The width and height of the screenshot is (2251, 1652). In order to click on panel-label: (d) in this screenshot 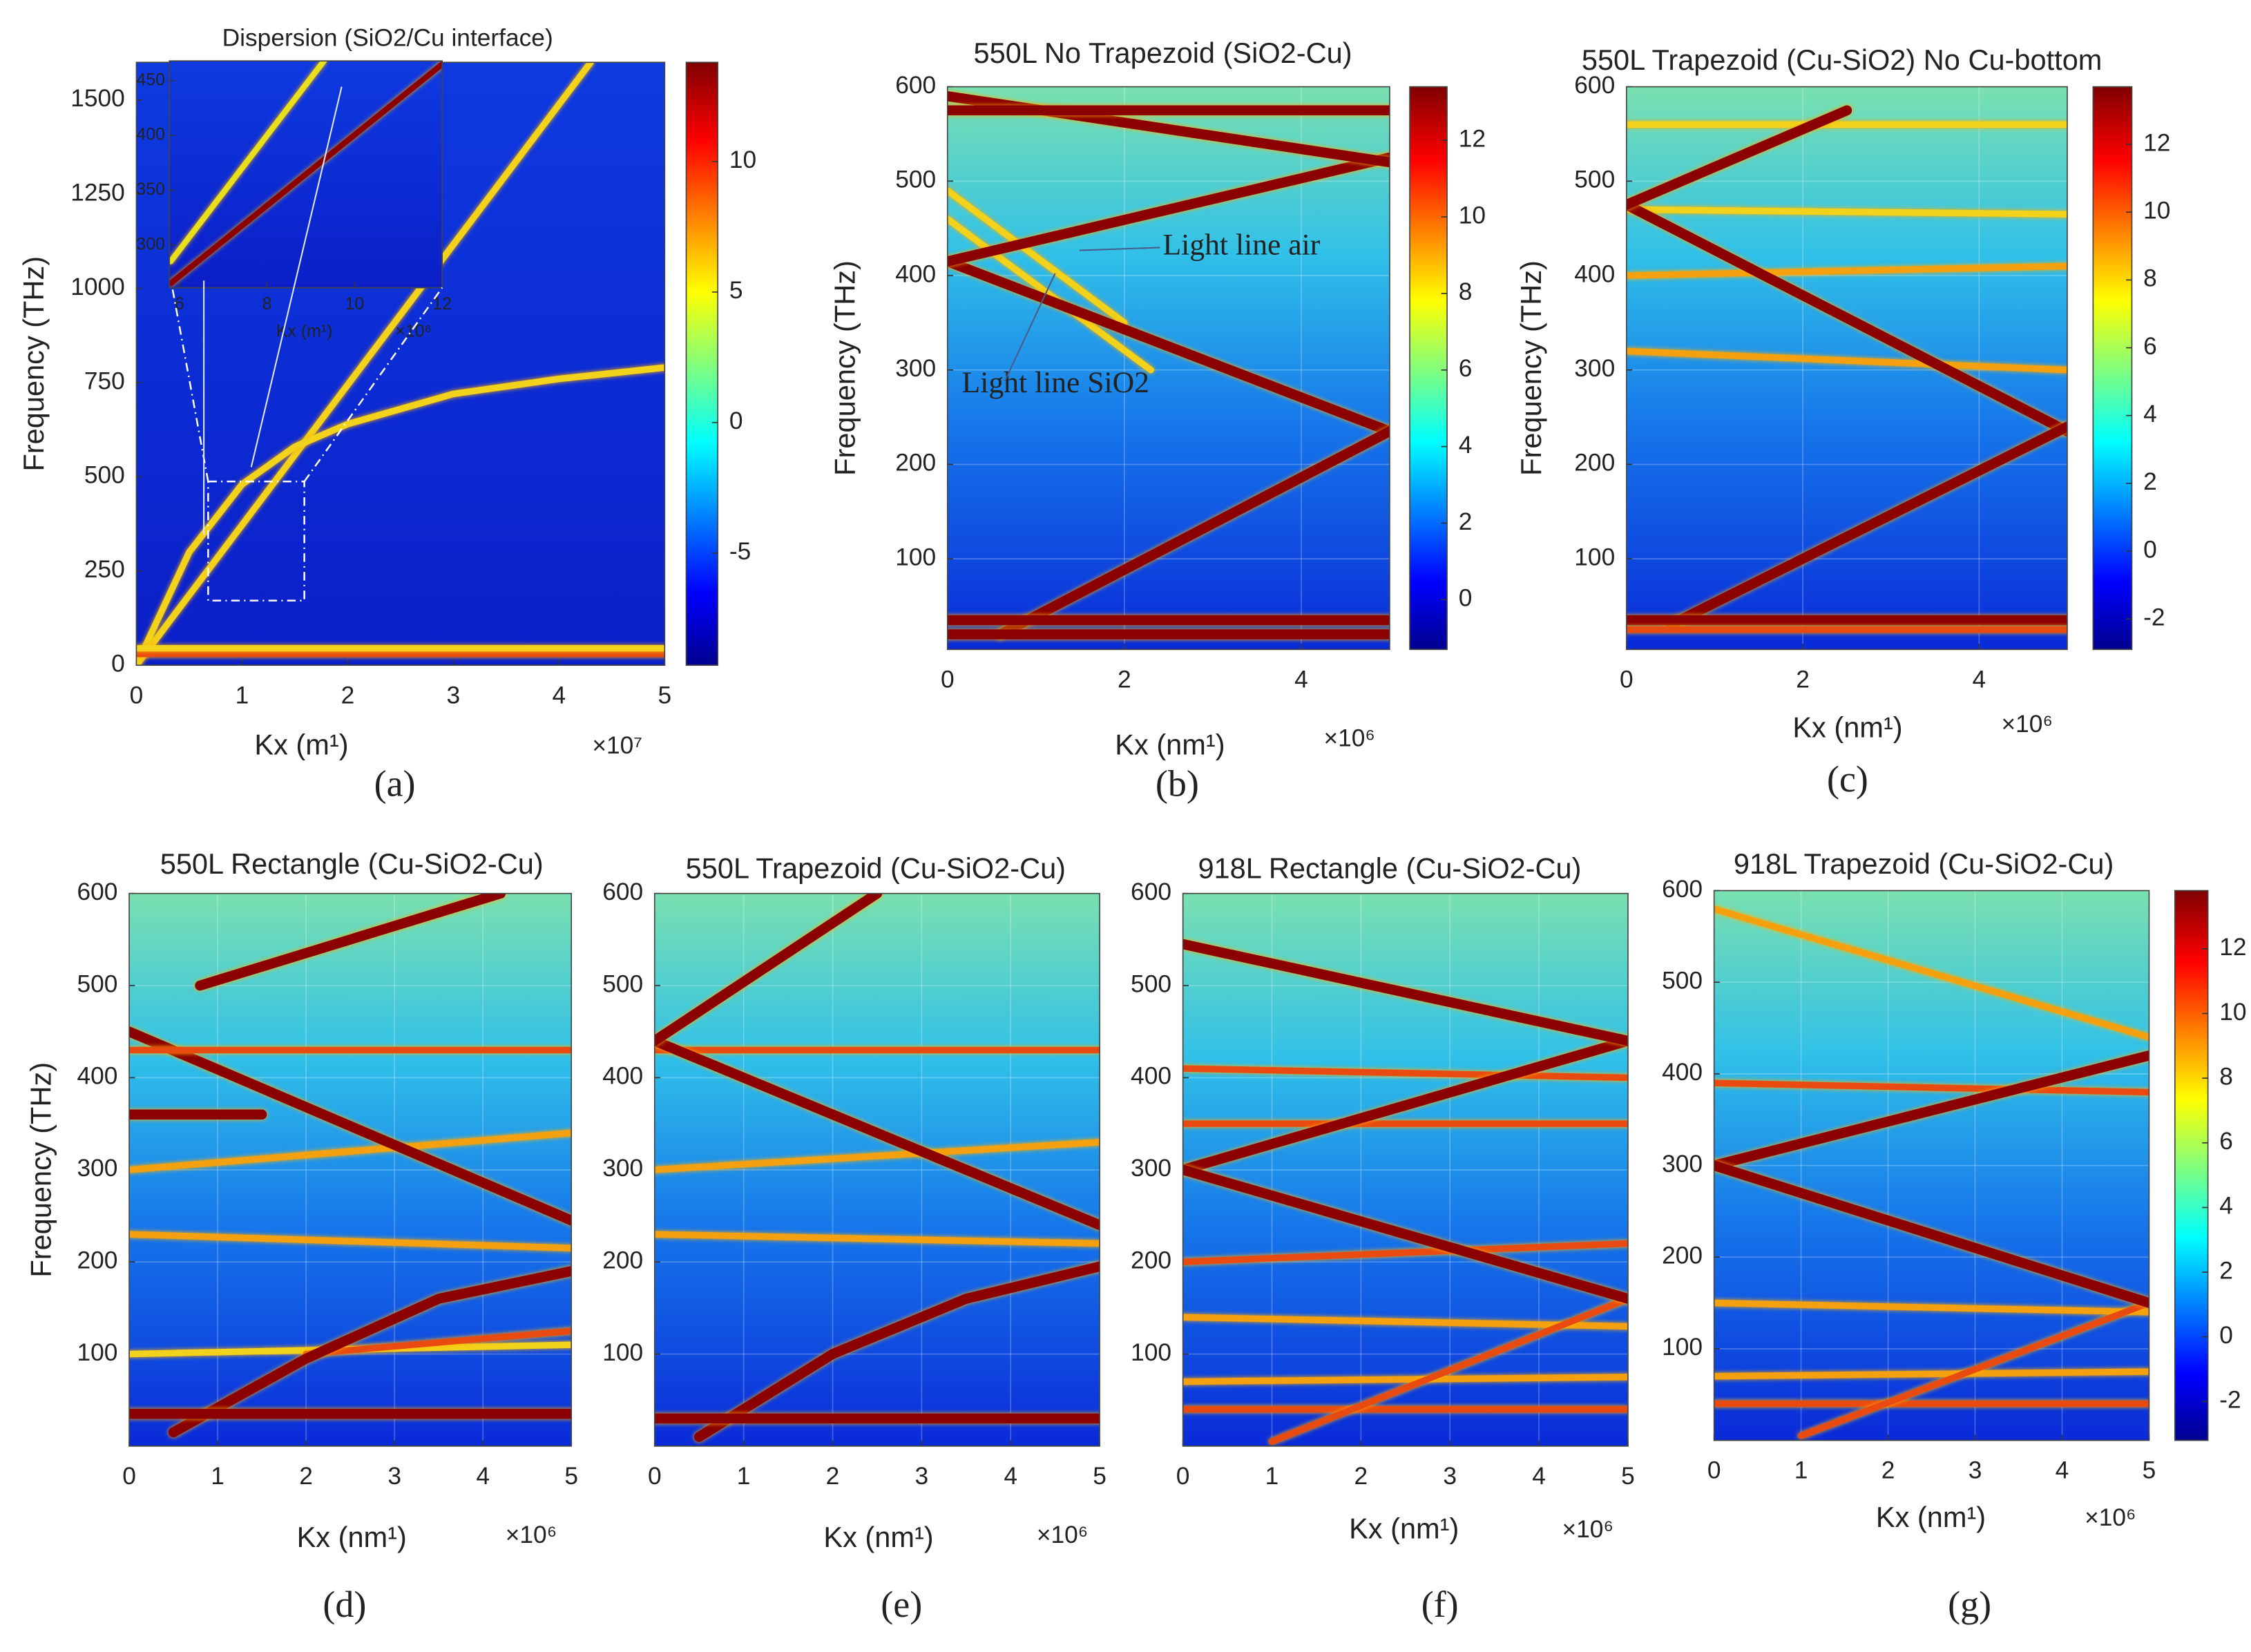, I will do `click(344, 1604)`.